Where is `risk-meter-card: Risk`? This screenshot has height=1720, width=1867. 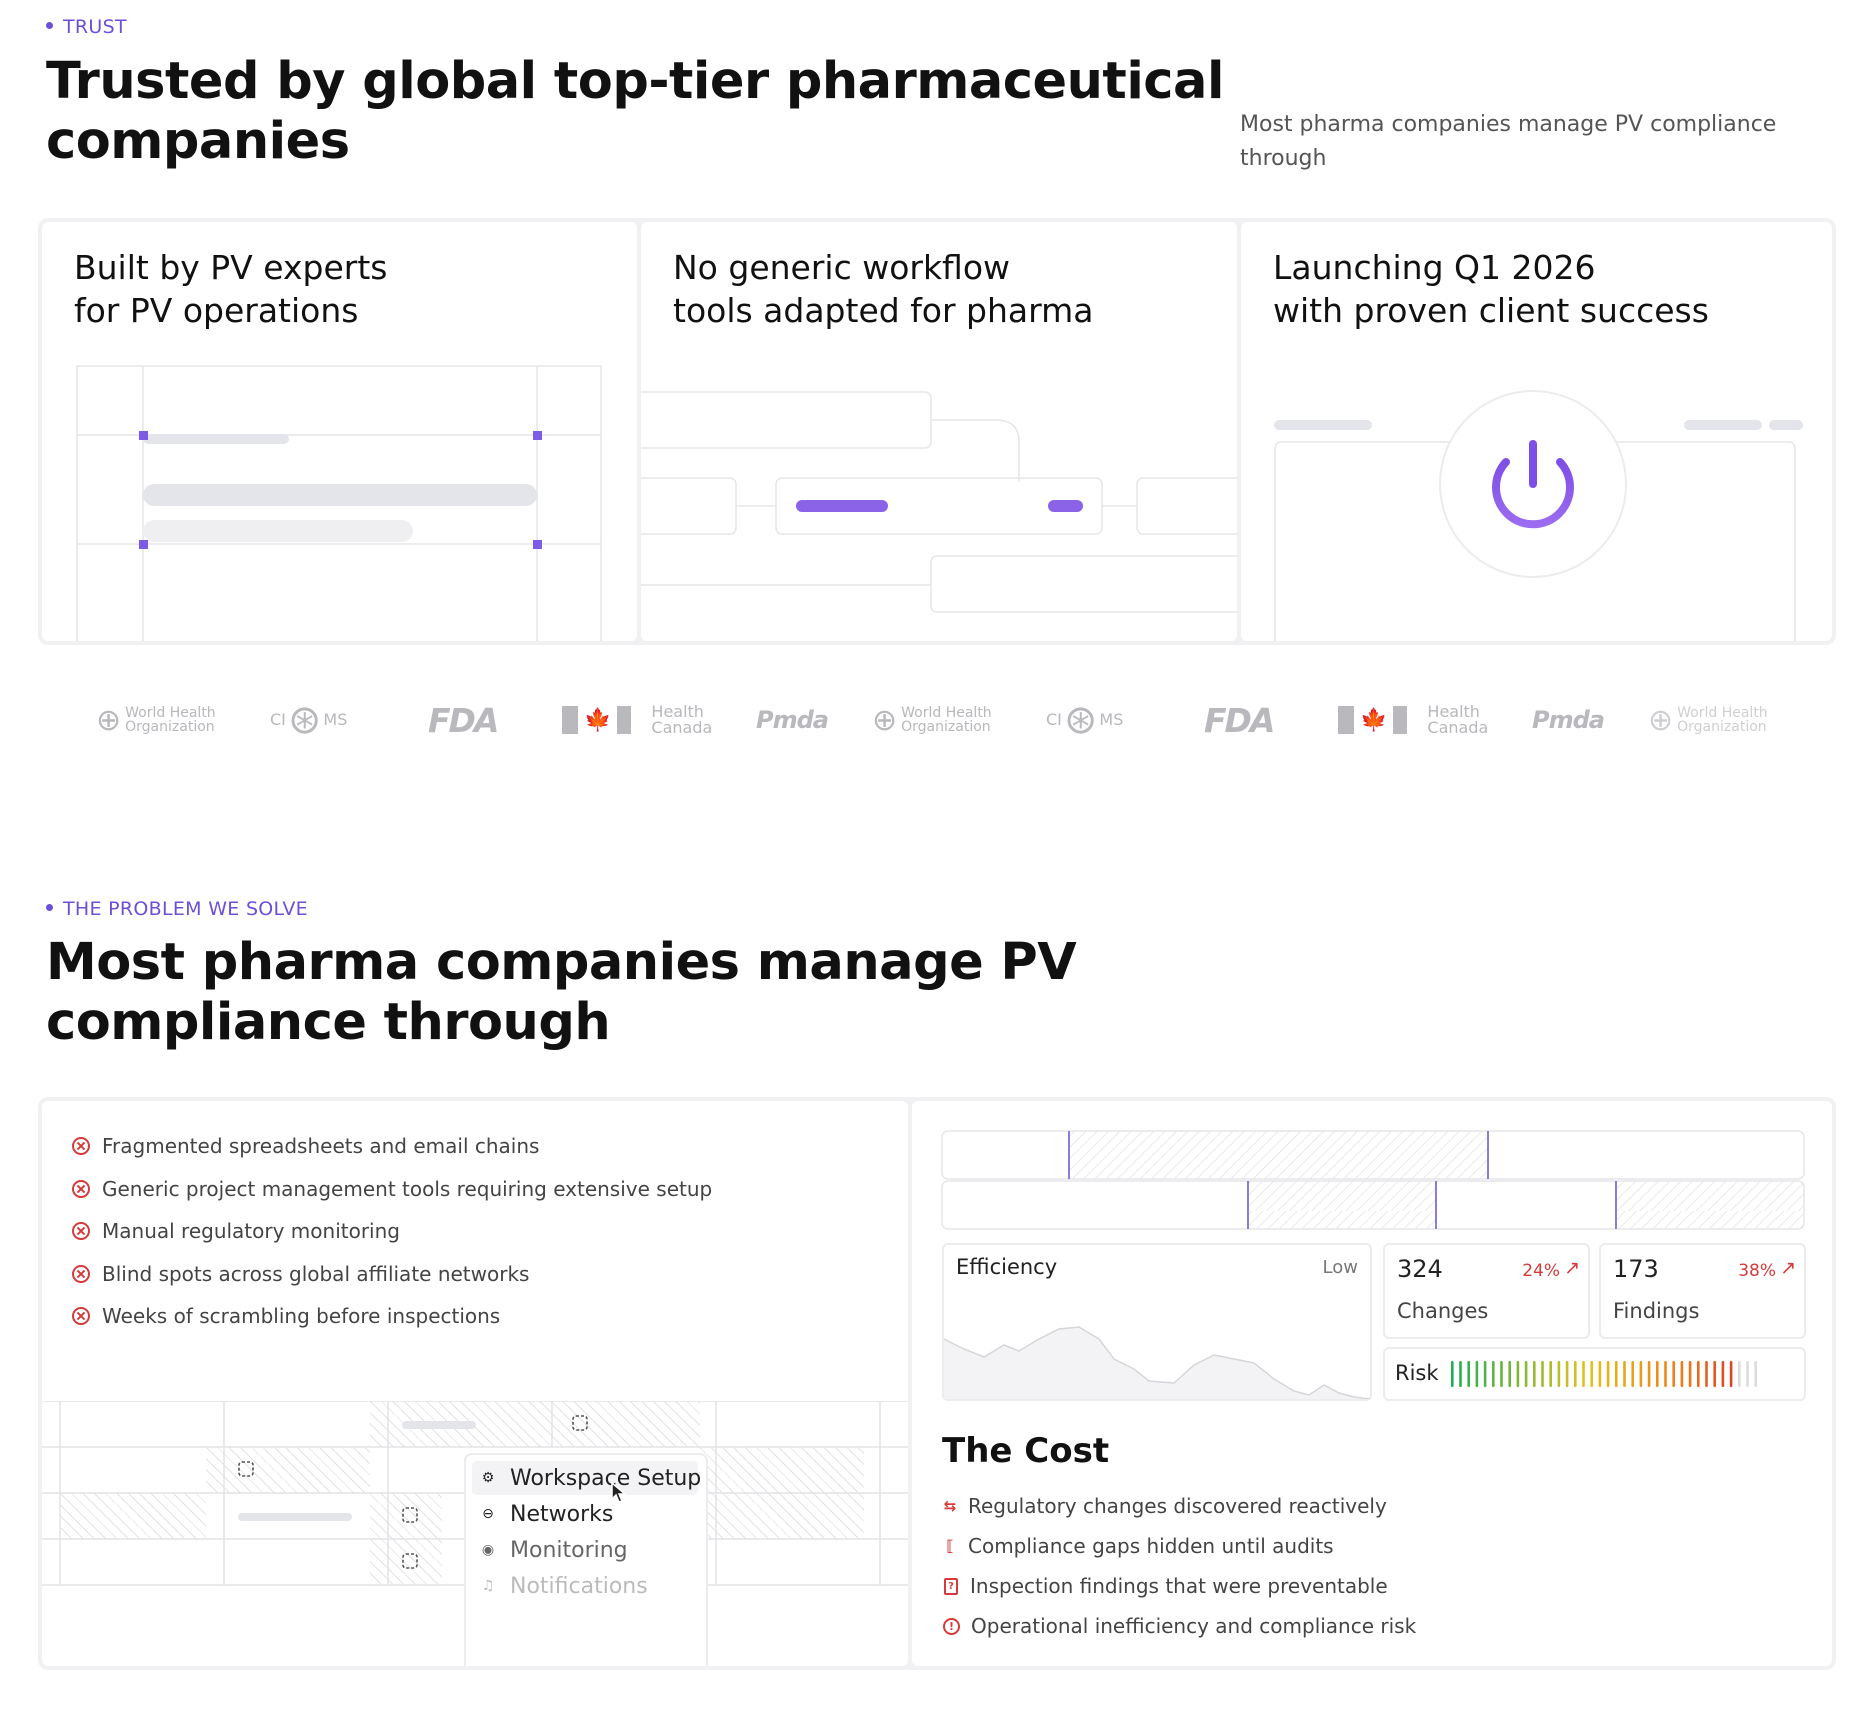
risk-meter-card: Risk is located at coordinates (1594, 1374).